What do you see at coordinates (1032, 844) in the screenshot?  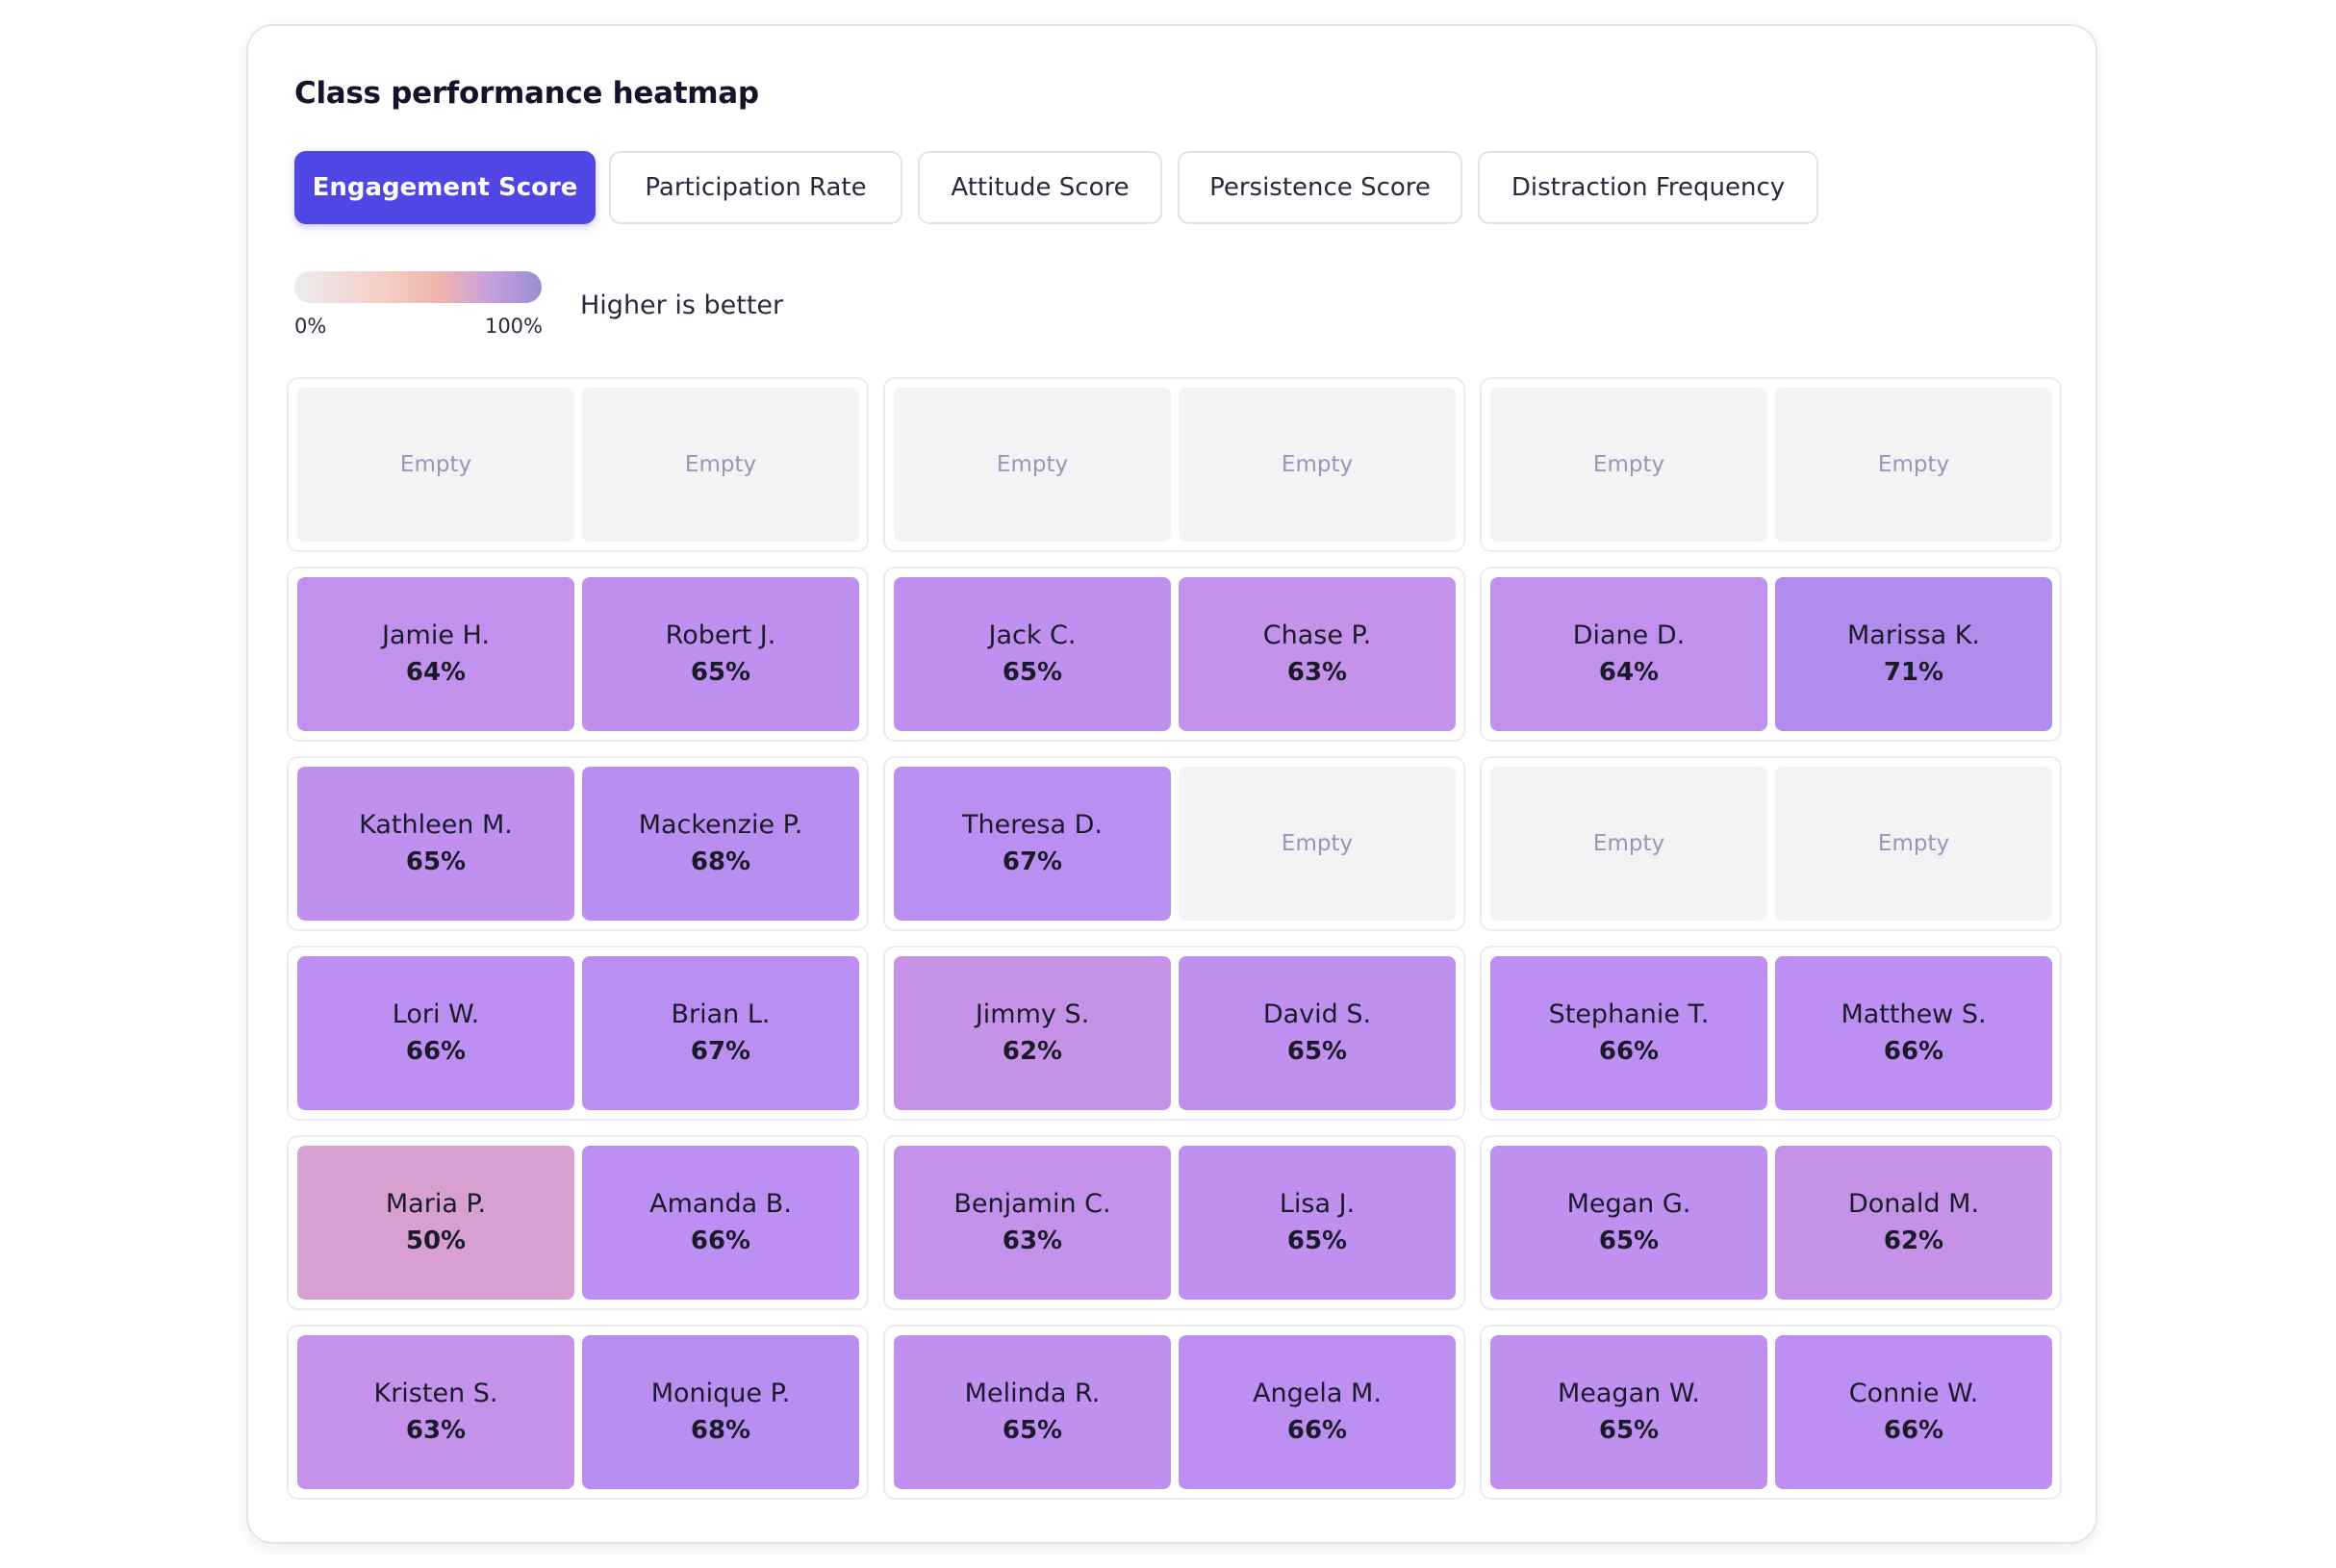 I see `student-seat: Theresa D. 67%` at bounding box center [1032, 844].